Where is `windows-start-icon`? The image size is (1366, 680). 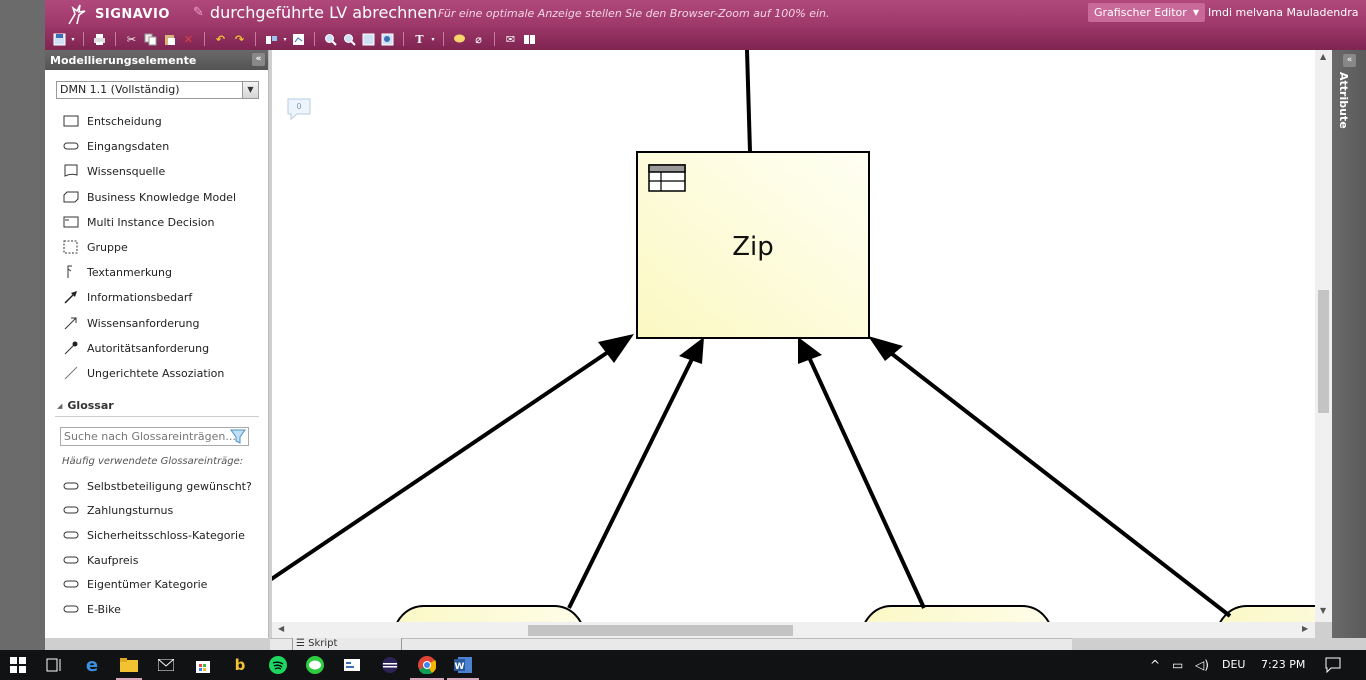 windows-start-icon is located at coordinates (18, 665).